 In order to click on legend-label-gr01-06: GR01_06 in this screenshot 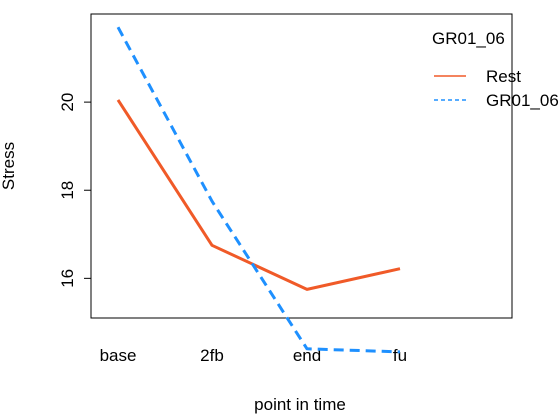, I will do `click(522, 100)`.